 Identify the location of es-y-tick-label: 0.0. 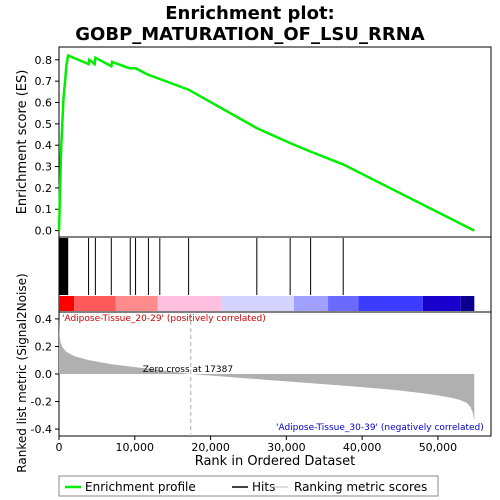
(44, 231).